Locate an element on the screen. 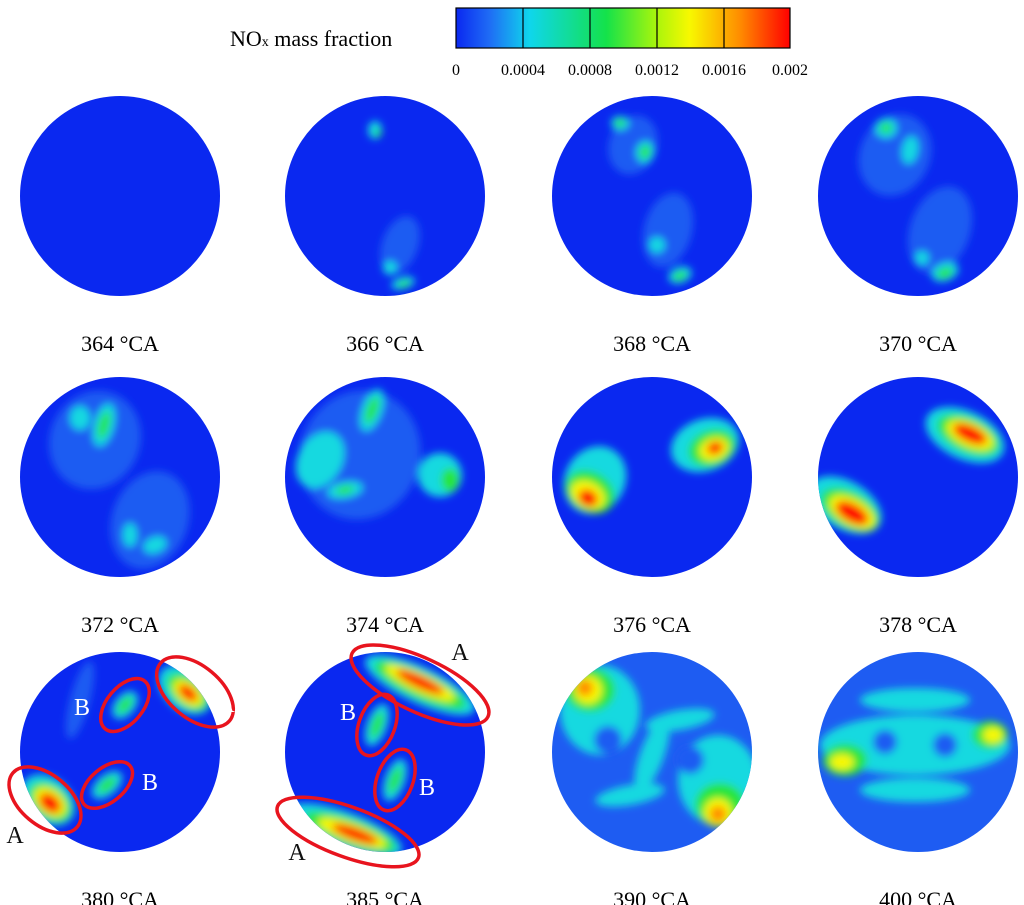 The width and height of the screenshot is (1024, 905). colorbar-title: NOx mass fraction is located at coordinates (311, 38).